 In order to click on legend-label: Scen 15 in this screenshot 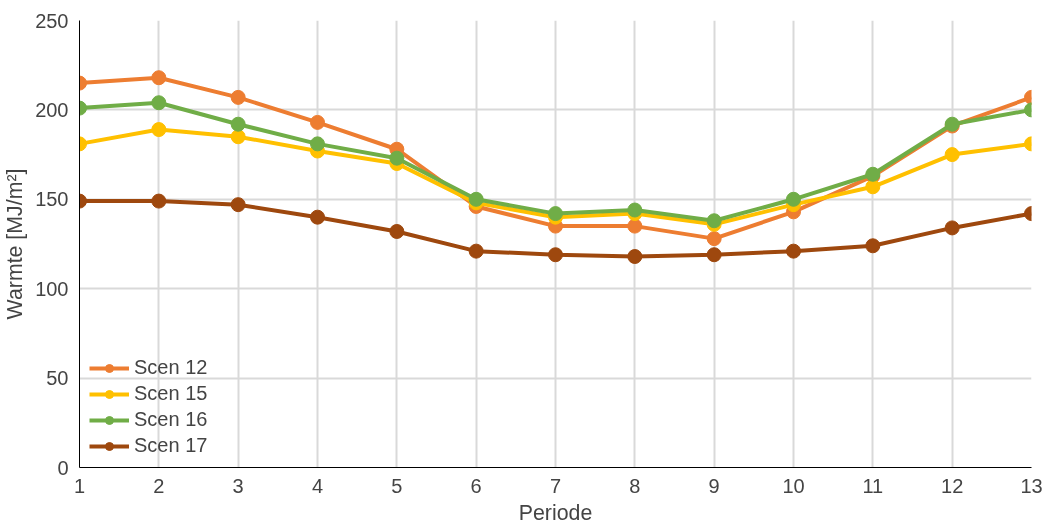, I will do `click(171, 393)`.